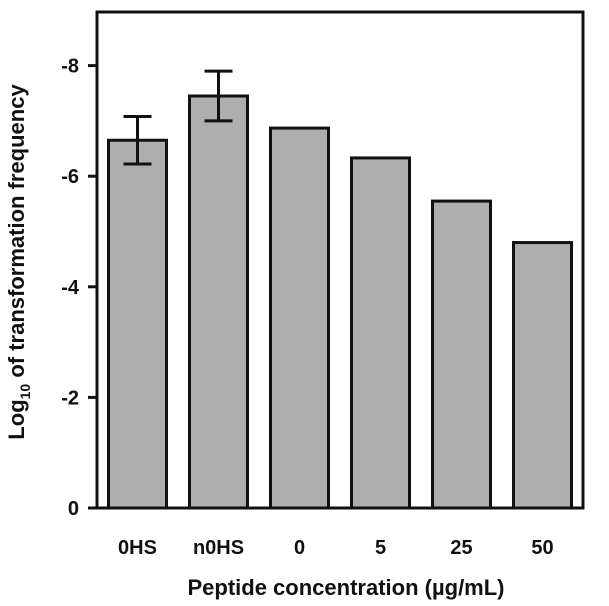  What do you see at coordinates (16, 234) in the screenshot?
I see `y-axis-title-suffix: of transformation frequency` at bounding box center [16, 234].